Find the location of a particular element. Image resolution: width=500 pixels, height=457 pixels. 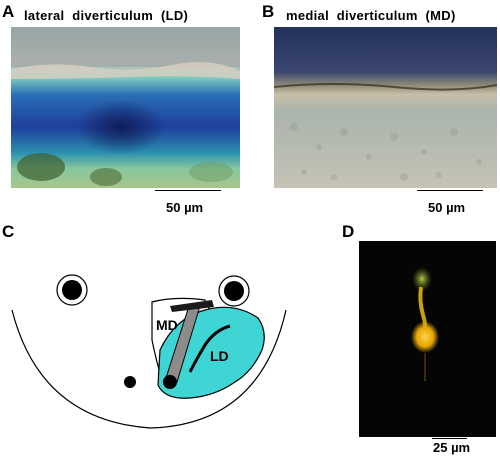

panel-b-scale-bar is located at coordinates (450, 190).